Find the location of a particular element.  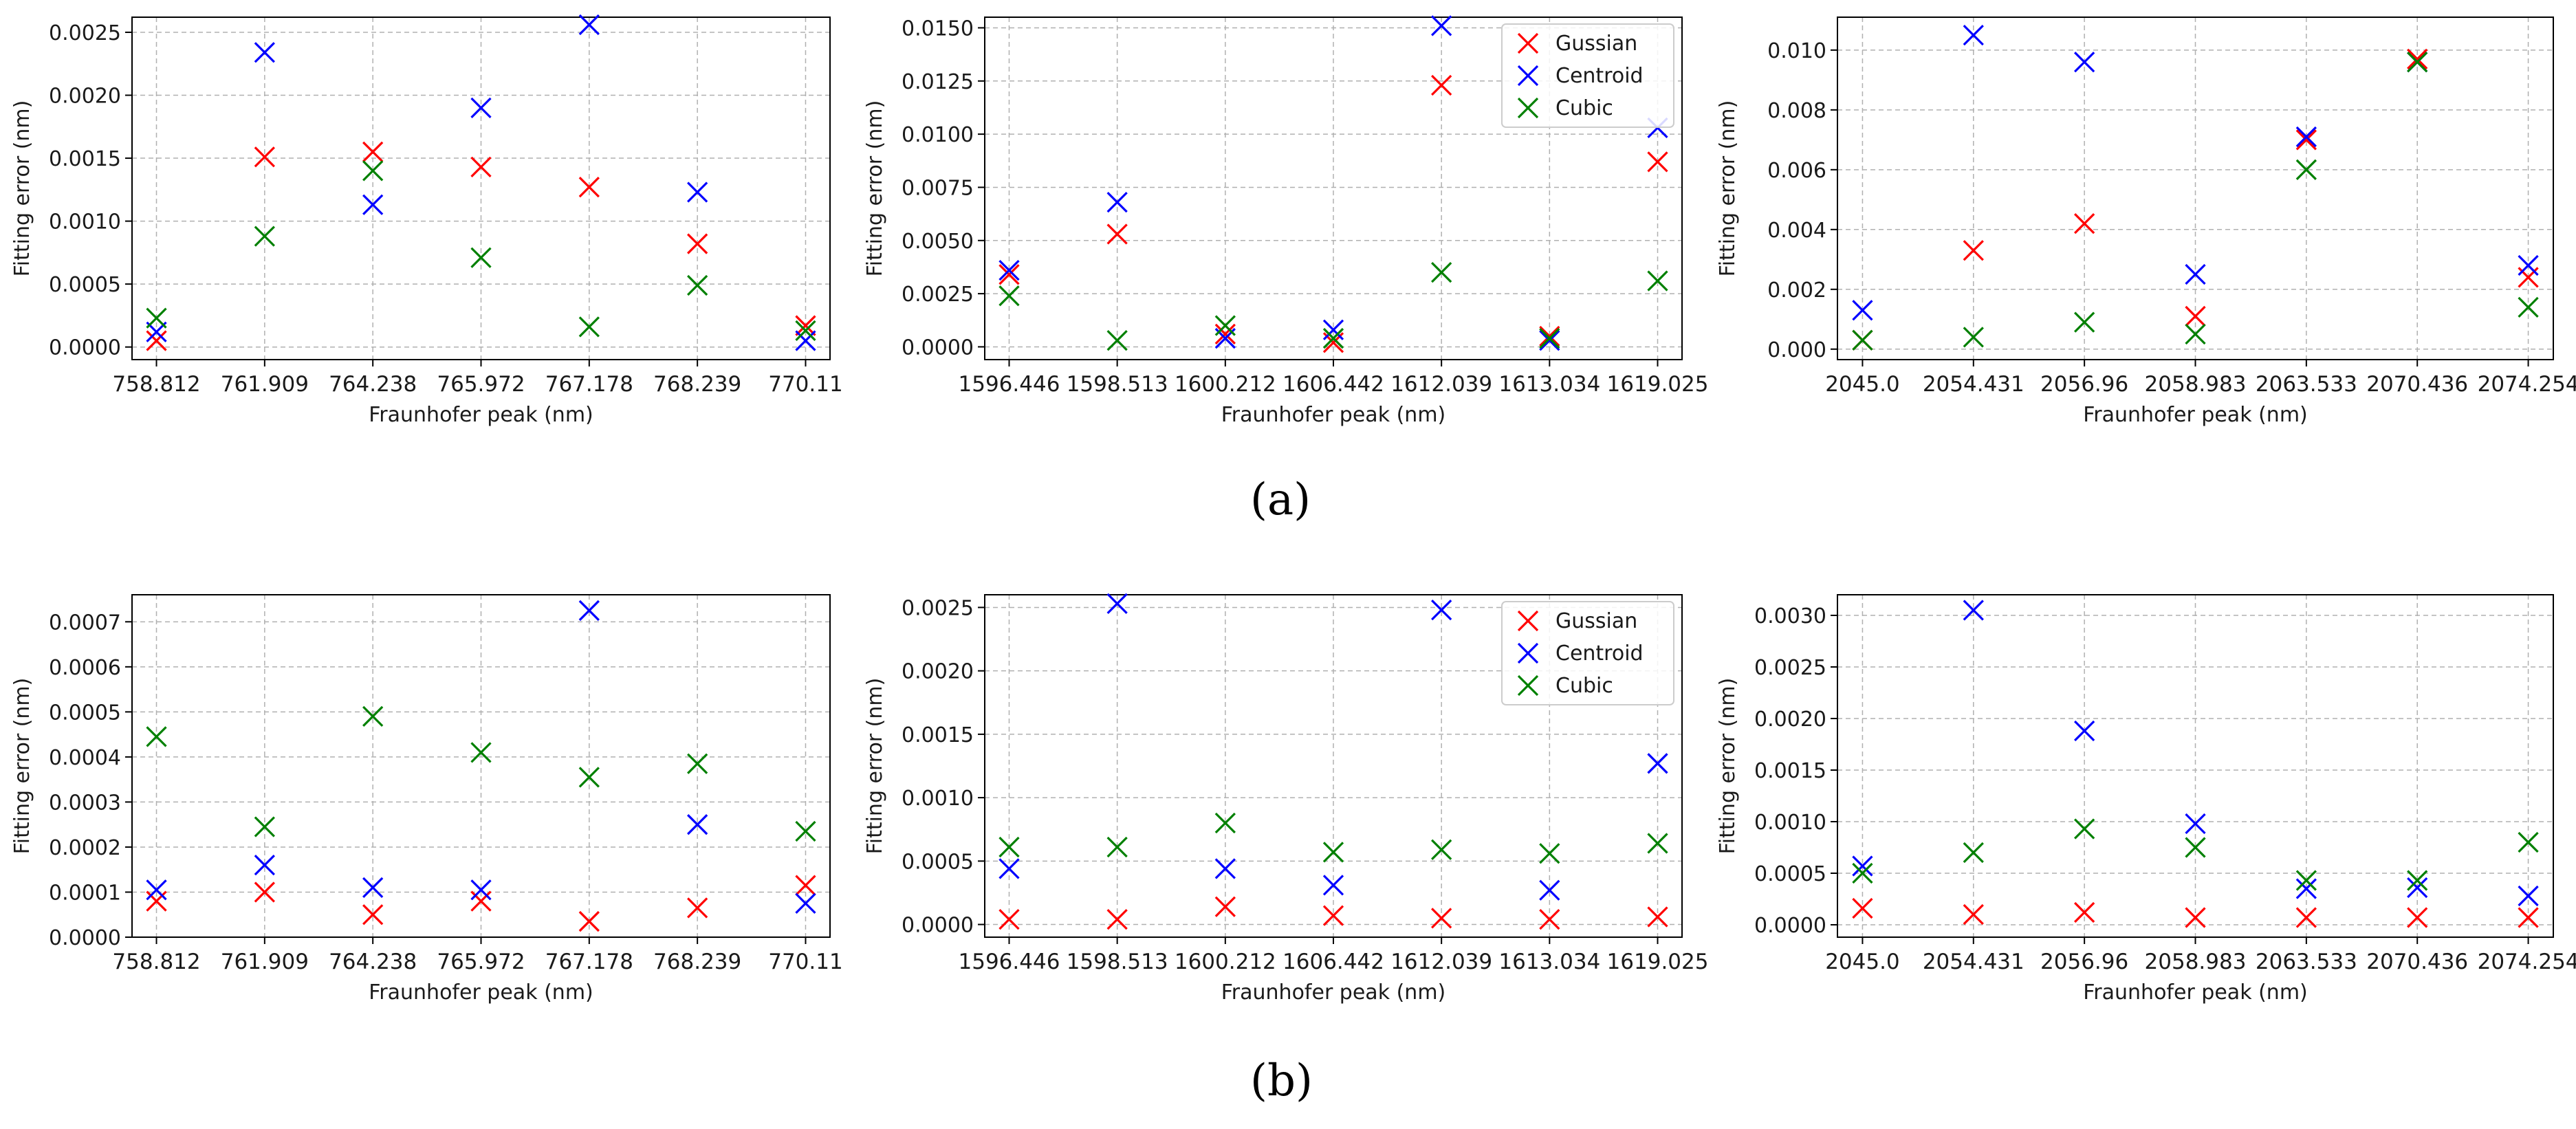

y-tick-label: 0.0015 is located at coordinates (1790, 771).